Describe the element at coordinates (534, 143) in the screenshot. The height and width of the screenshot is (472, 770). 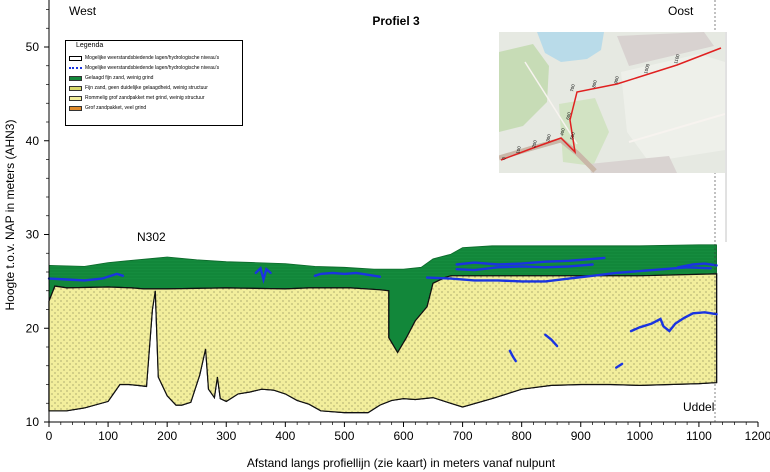
I see `map-distance-label: 200` at that location.